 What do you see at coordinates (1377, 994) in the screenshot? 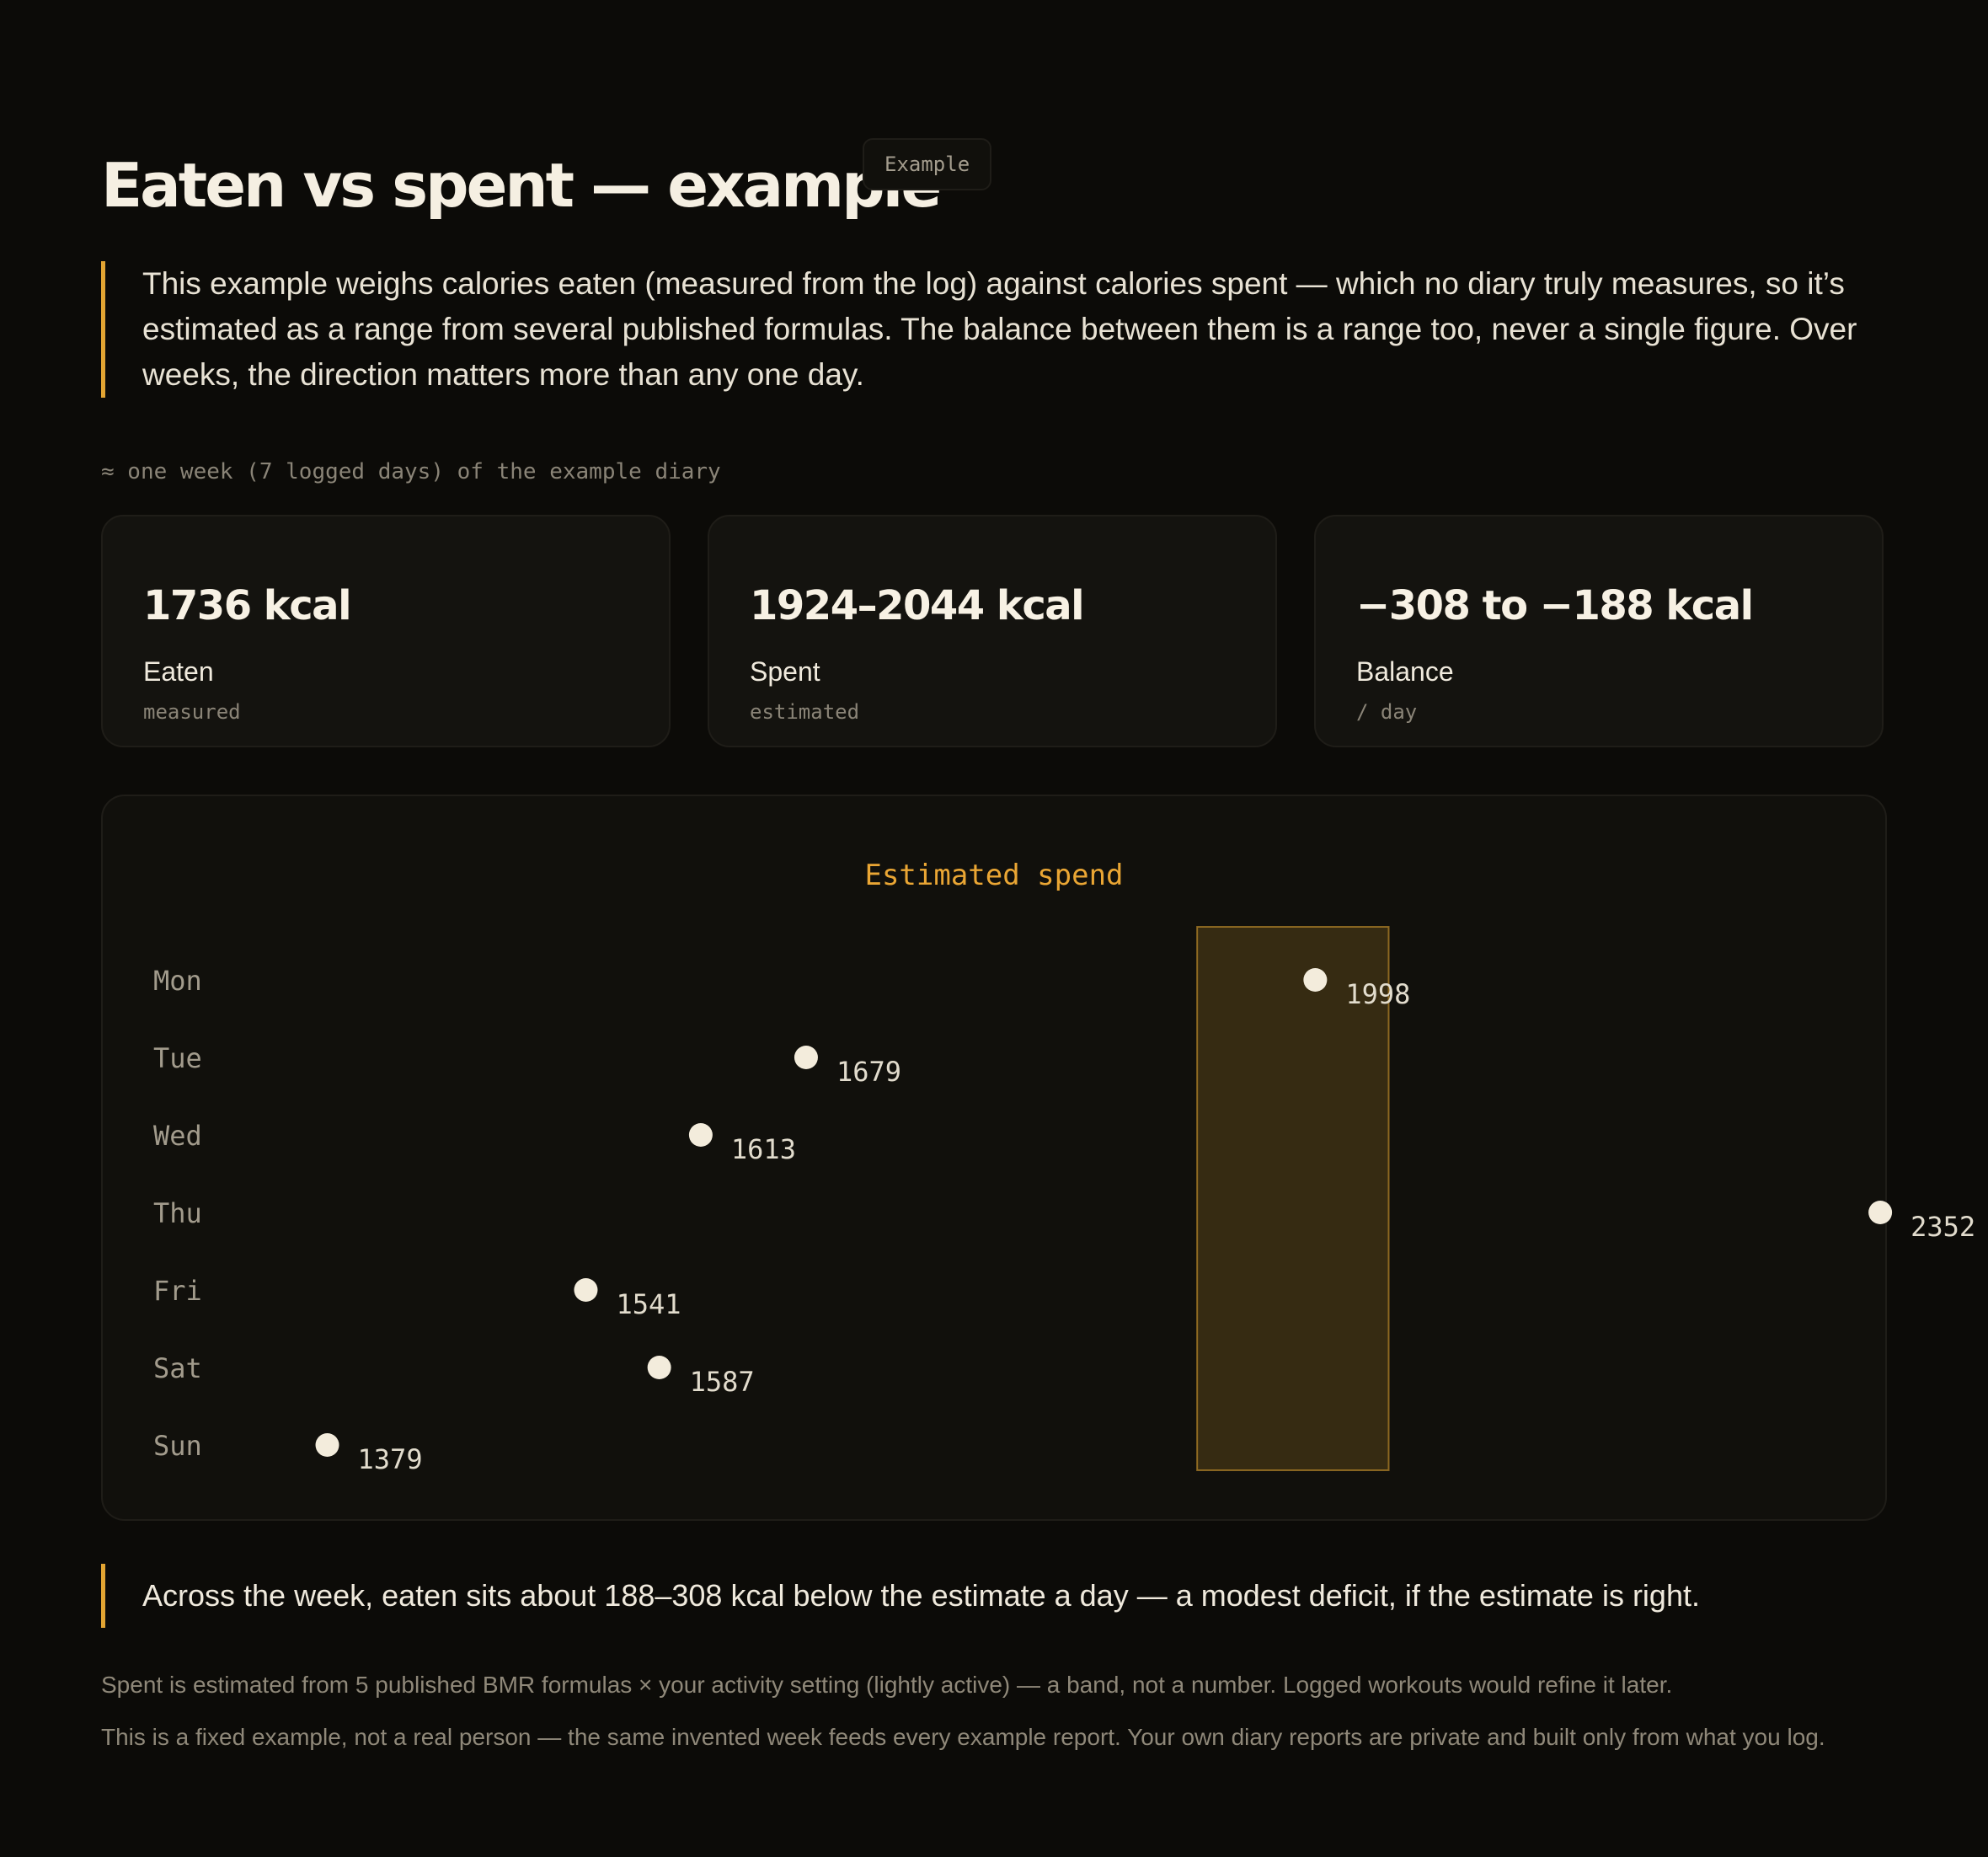
I see `value-label: 1998` at bounding box center [1377, 994].